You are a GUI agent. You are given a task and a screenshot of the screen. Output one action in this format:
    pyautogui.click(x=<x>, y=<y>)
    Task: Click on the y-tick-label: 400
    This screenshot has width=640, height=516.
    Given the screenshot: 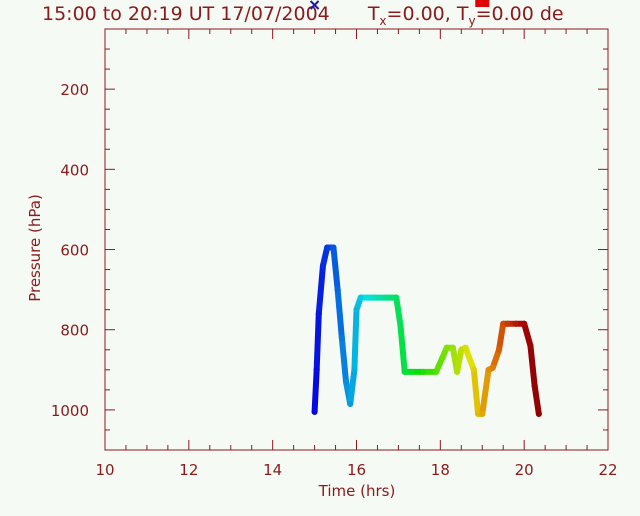 What is the action you would take?
    pyautogui.click(x=74, y=170)
    